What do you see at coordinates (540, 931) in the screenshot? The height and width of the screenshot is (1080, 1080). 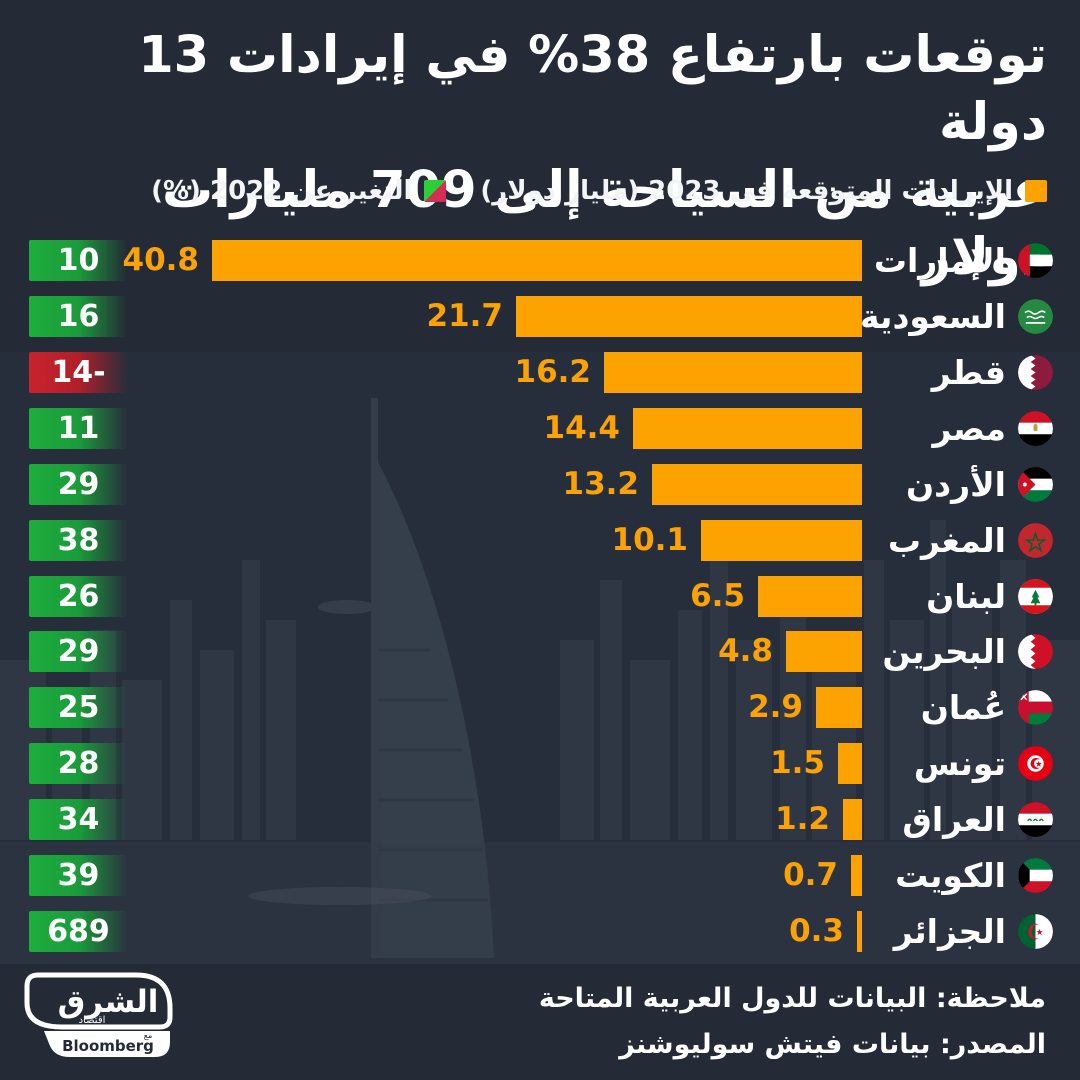 I see `chart-row: 689 0.3 الجزائر` at bounding box center [540, 931].